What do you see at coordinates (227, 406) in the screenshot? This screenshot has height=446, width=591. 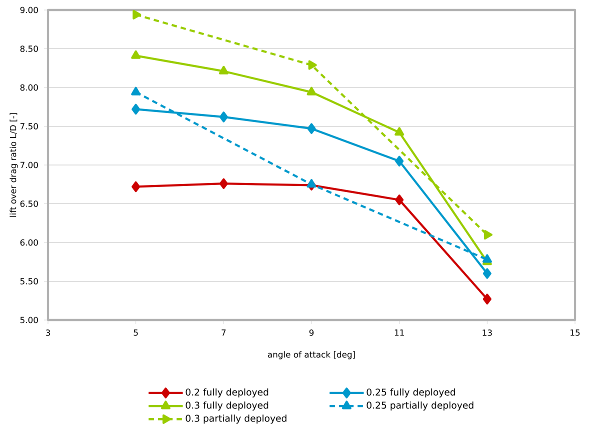 I see `legend-label: 0.3 fully deployed` at bounding box center [227, 406].